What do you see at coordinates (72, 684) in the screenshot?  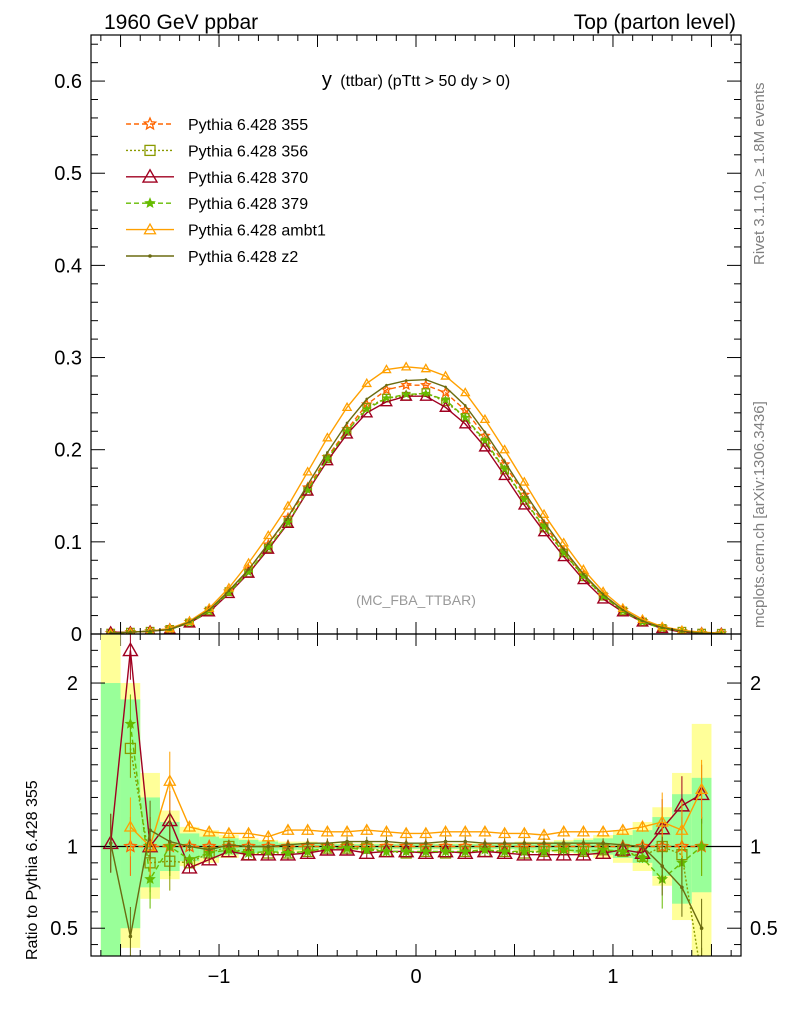 I see `ratio-tick-label-left: 2` at bounding box center [72, 684].